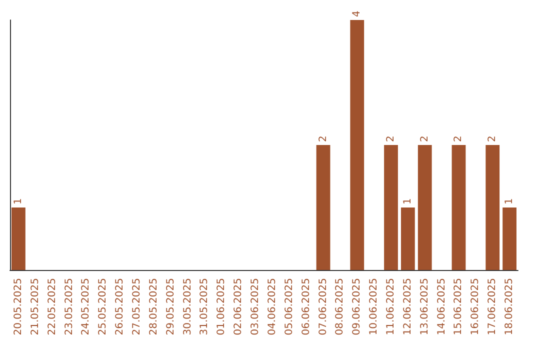 The image size is (540, 340). I want to click on x-tick-label: 26.05.2025, so click(120, 307).